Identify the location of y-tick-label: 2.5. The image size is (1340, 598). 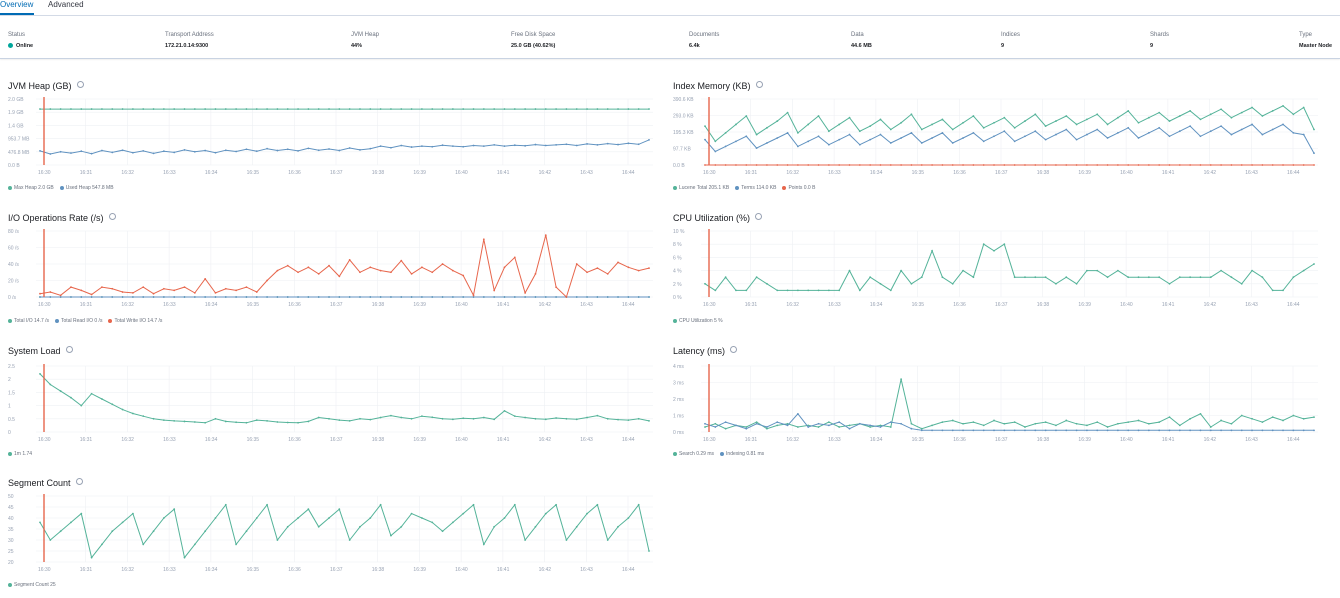
(11, 367).